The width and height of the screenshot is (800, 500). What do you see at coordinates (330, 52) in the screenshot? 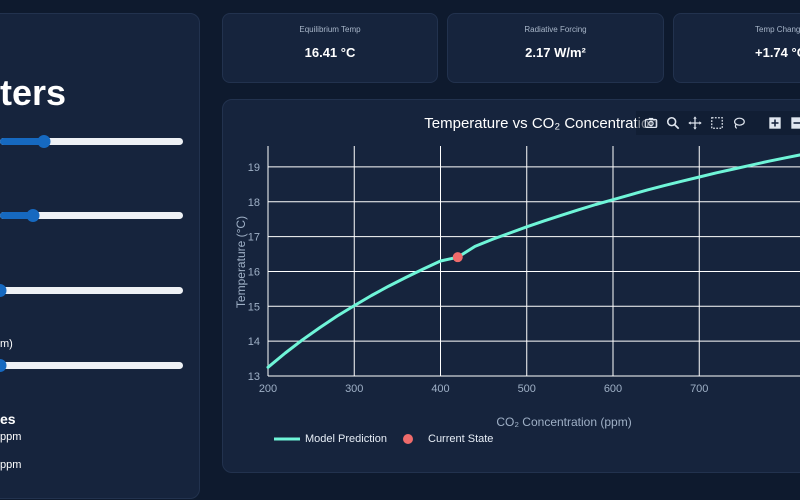
I see `metric-value: 16.41 °C` at bounding box center [330, 52].